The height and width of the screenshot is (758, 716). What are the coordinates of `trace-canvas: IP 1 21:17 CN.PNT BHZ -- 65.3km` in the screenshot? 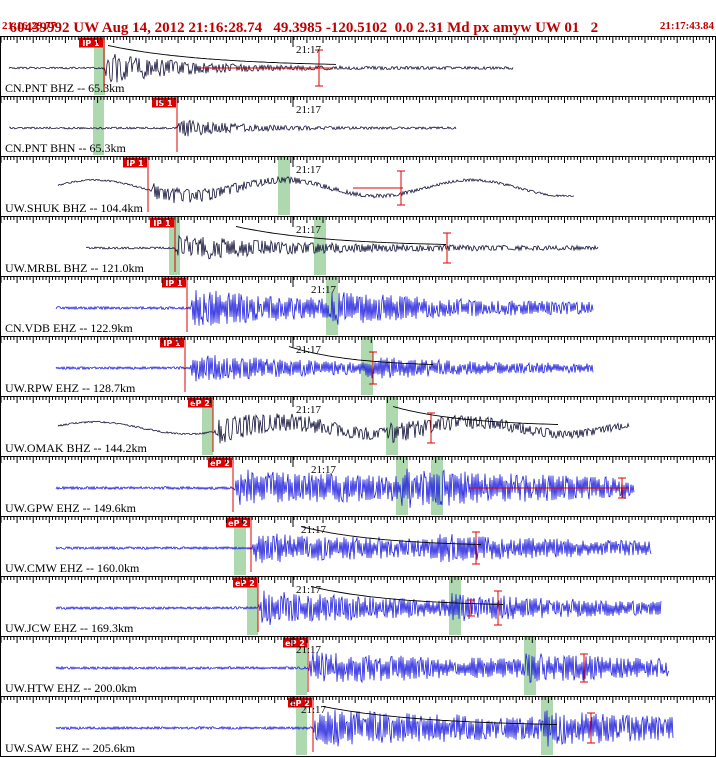 It's located at (358, 66).